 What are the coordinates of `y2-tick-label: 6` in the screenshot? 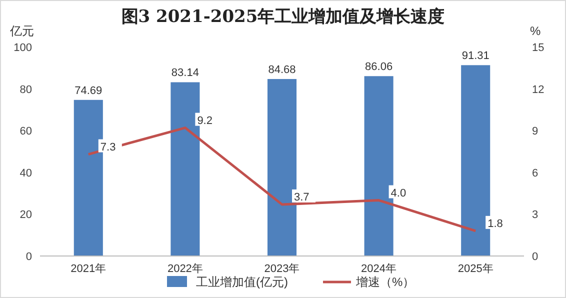 It's located at (535, 173).